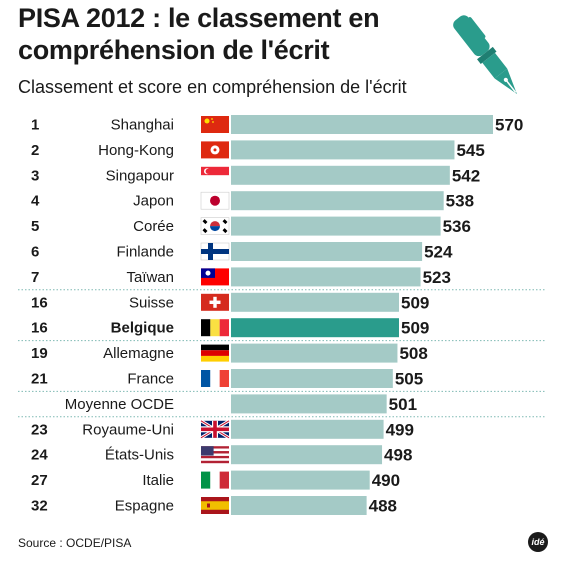 This screenshot has width=562, height=564. I want to click on value-label: 499, so click(400, 429).